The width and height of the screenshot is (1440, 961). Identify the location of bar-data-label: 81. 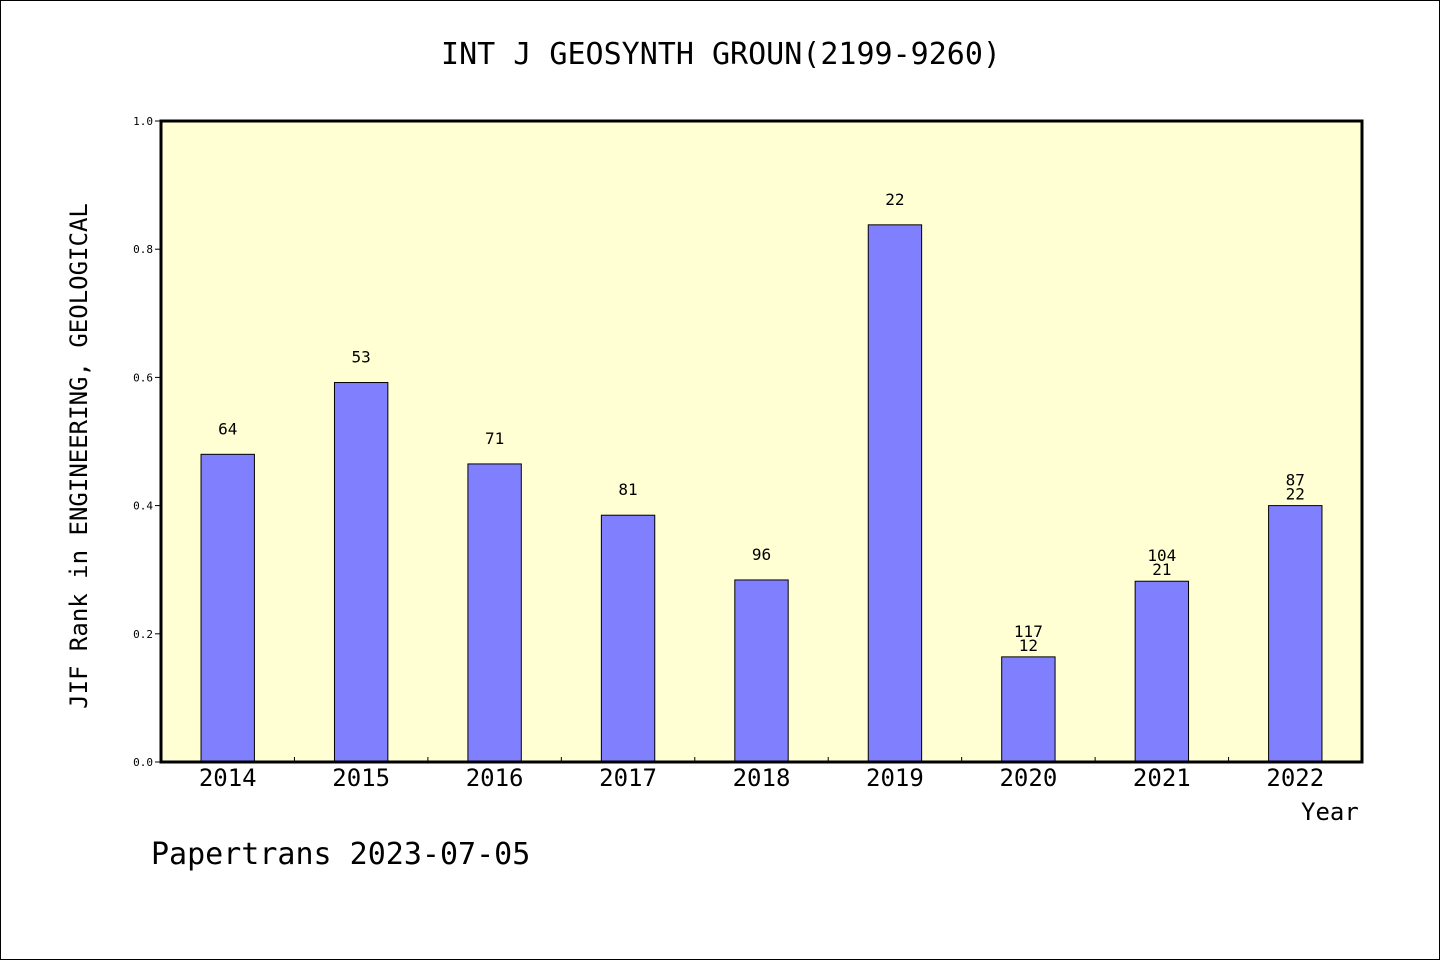
(627, 489).